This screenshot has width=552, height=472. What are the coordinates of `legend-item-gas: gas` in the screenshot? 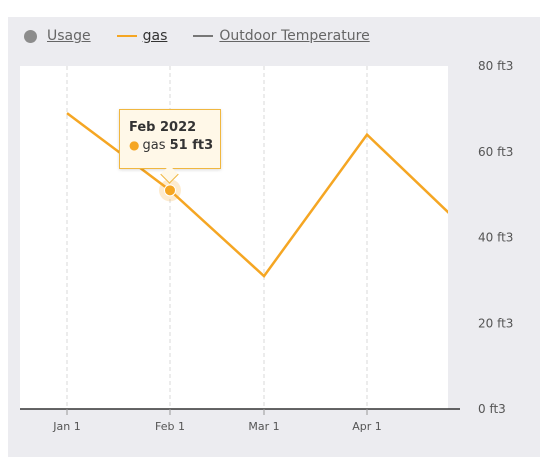 It's located at (142, 36).